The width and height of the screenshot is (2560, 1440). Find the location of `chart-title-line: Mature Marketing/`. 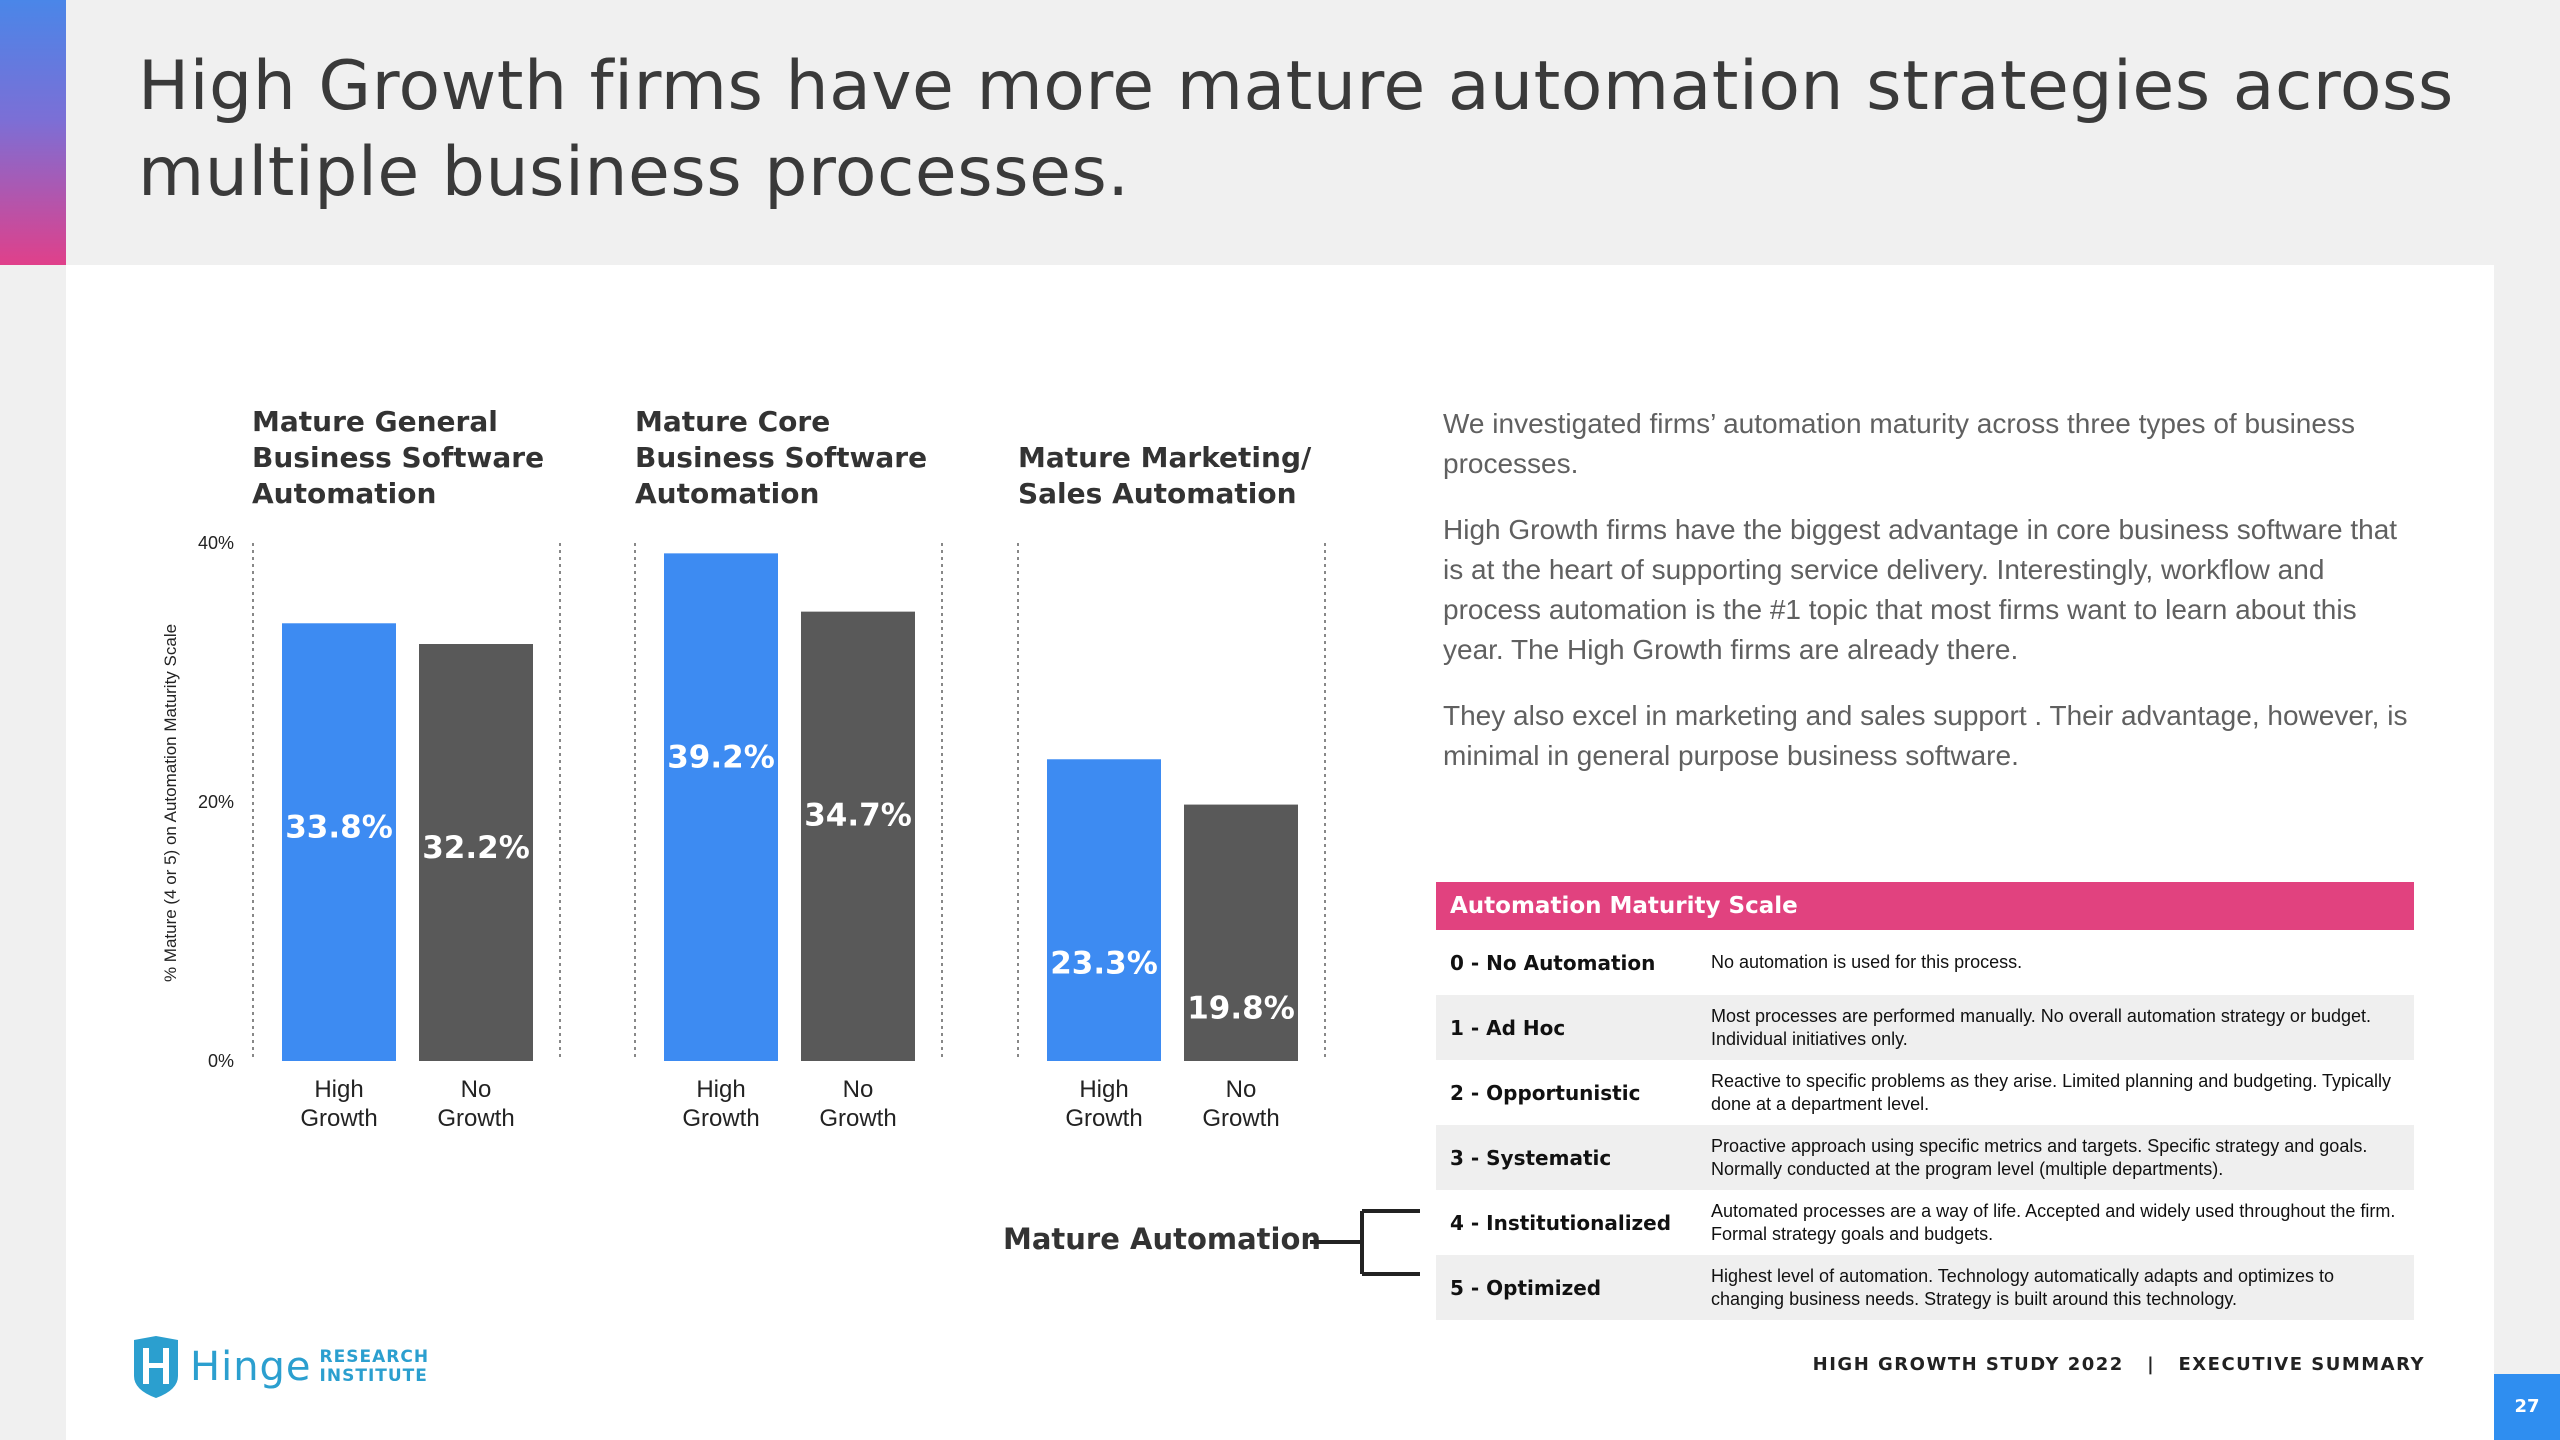

chart-title-line: Mature Marketing/ is located at coordinates (1165, 457).